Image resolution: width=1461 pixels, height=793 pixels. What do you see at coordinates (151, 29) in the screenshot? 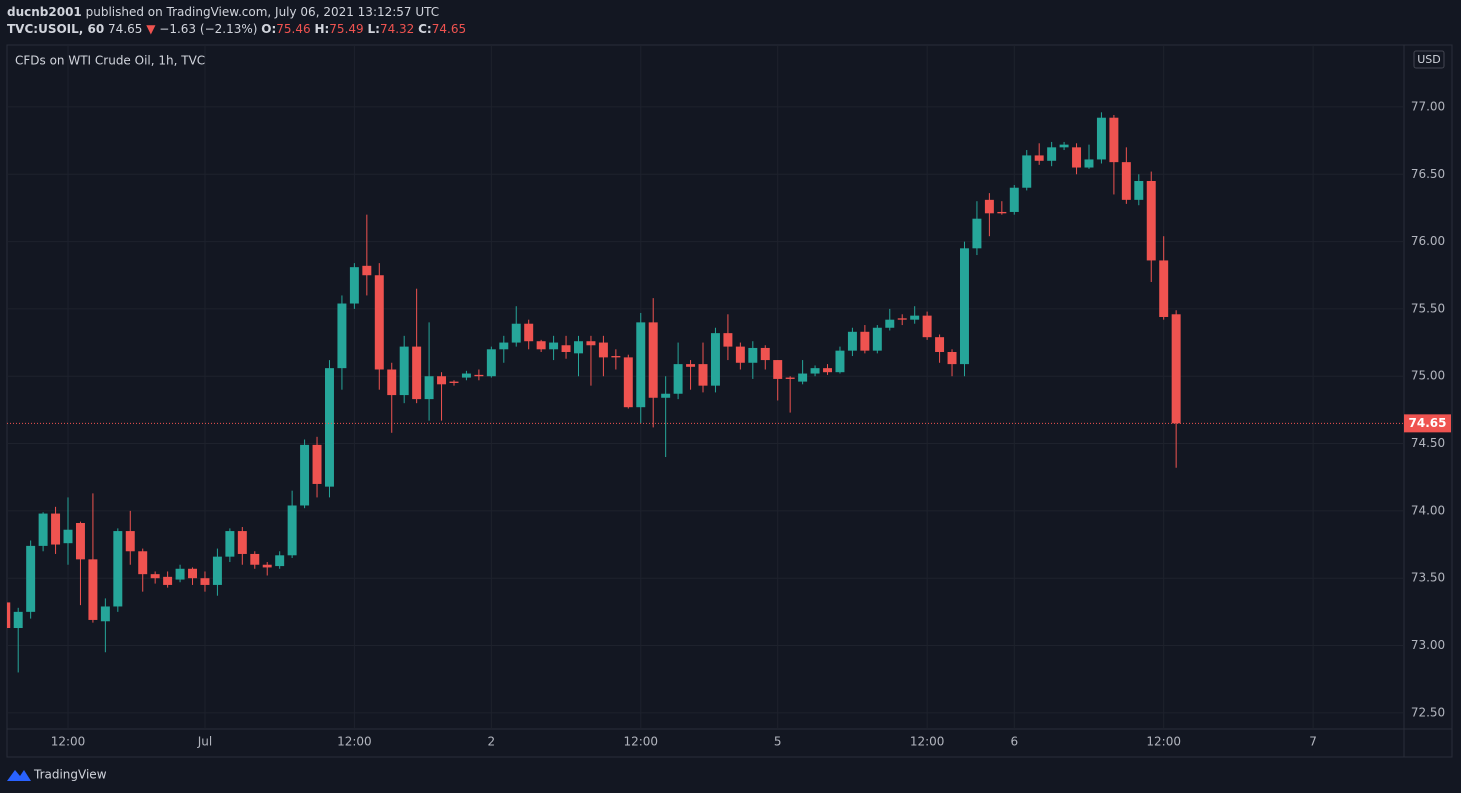
I see `change-arrow: ▼` at bounding box center [151, 29].